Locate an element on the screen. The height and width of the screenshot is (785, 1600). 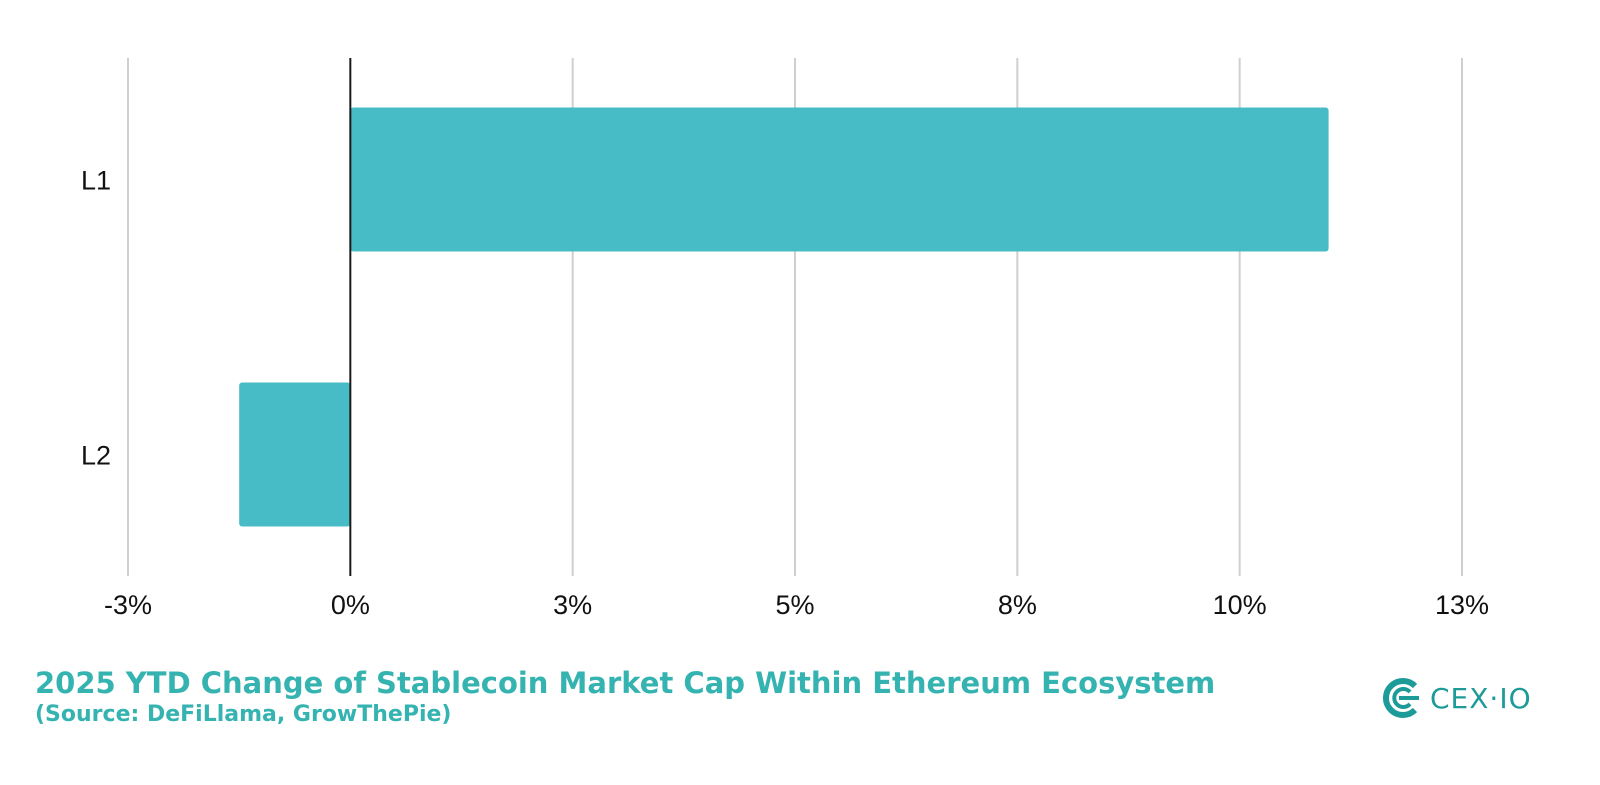
bar-l2 is located at coordinates (295, 454).